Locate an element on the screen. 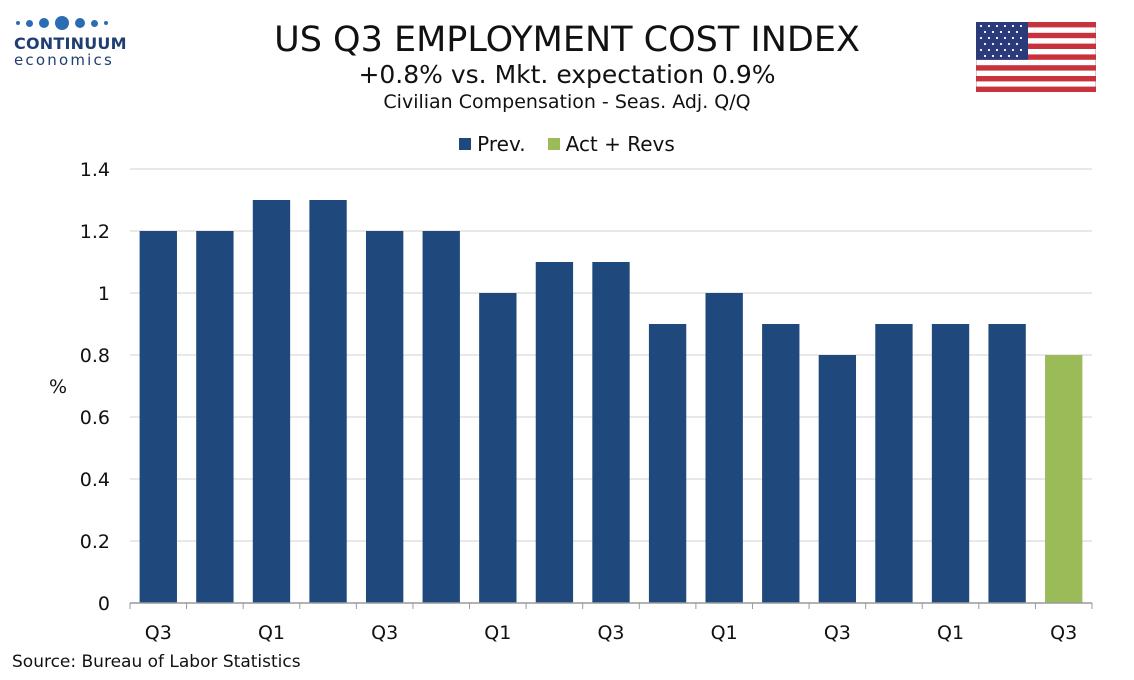 The image size is (1134, 680). bar-actual is located at coordinates (1064, 479).